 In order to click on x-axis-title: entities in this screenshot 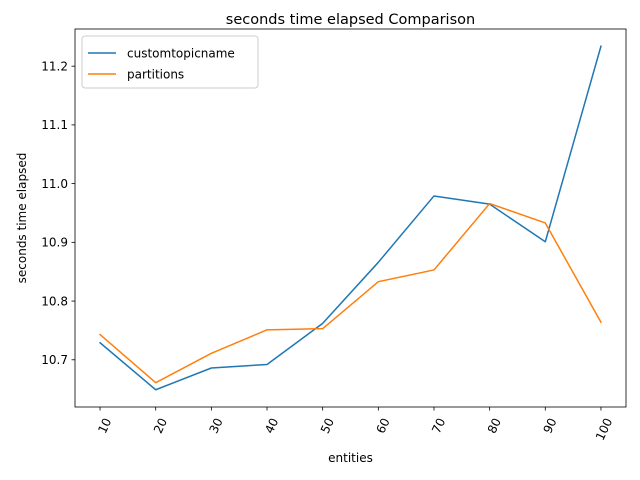, I will do `click(350, 458)`.